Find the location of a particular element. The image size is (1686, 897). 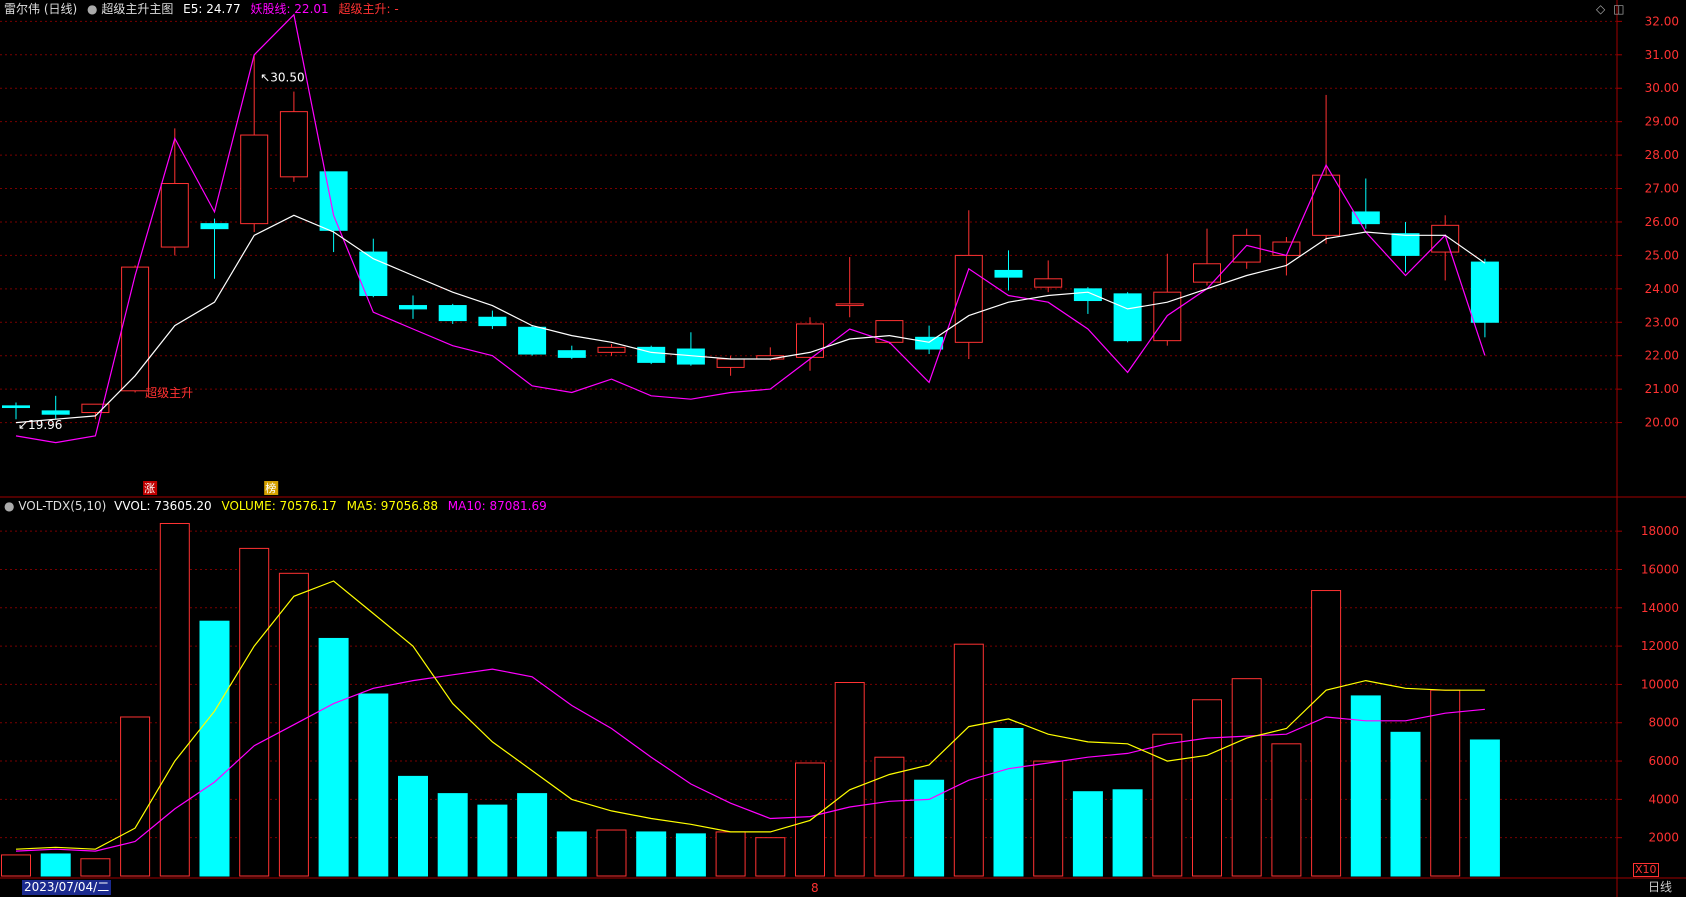

volume-tick-label: 6000 is located at coordinates (1663, 761).